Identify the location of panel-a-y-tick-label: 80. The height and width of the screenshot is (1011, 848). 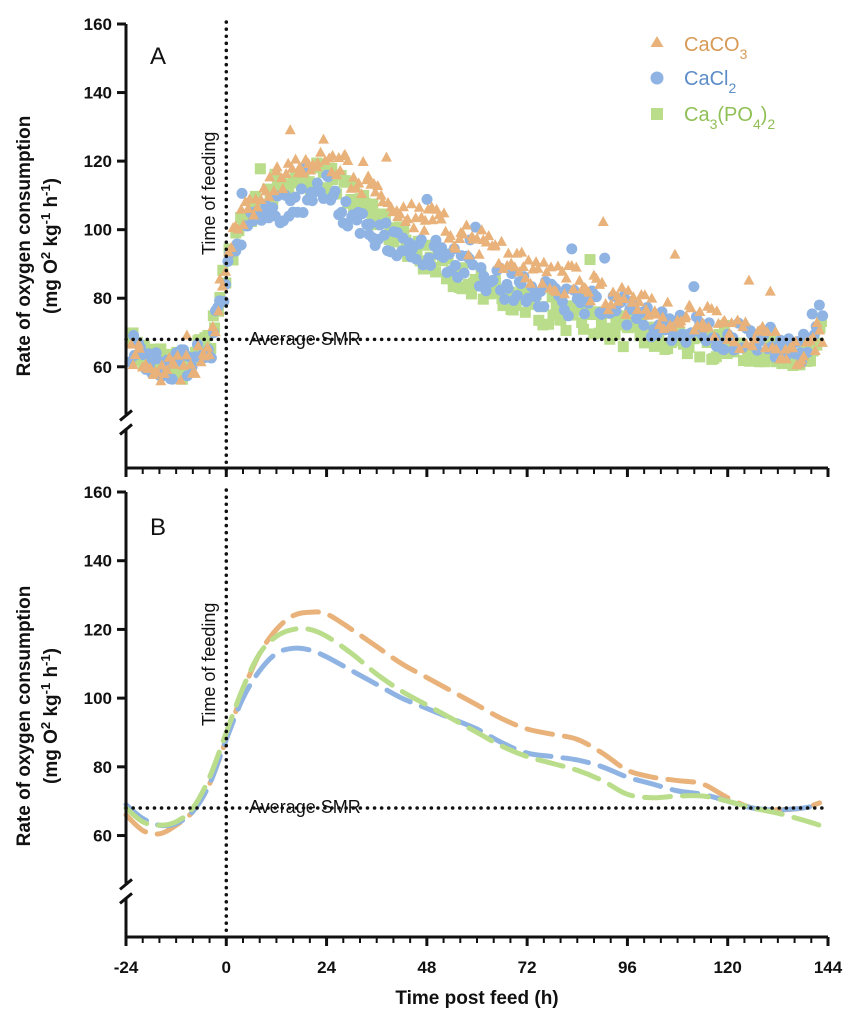
(102, 298).